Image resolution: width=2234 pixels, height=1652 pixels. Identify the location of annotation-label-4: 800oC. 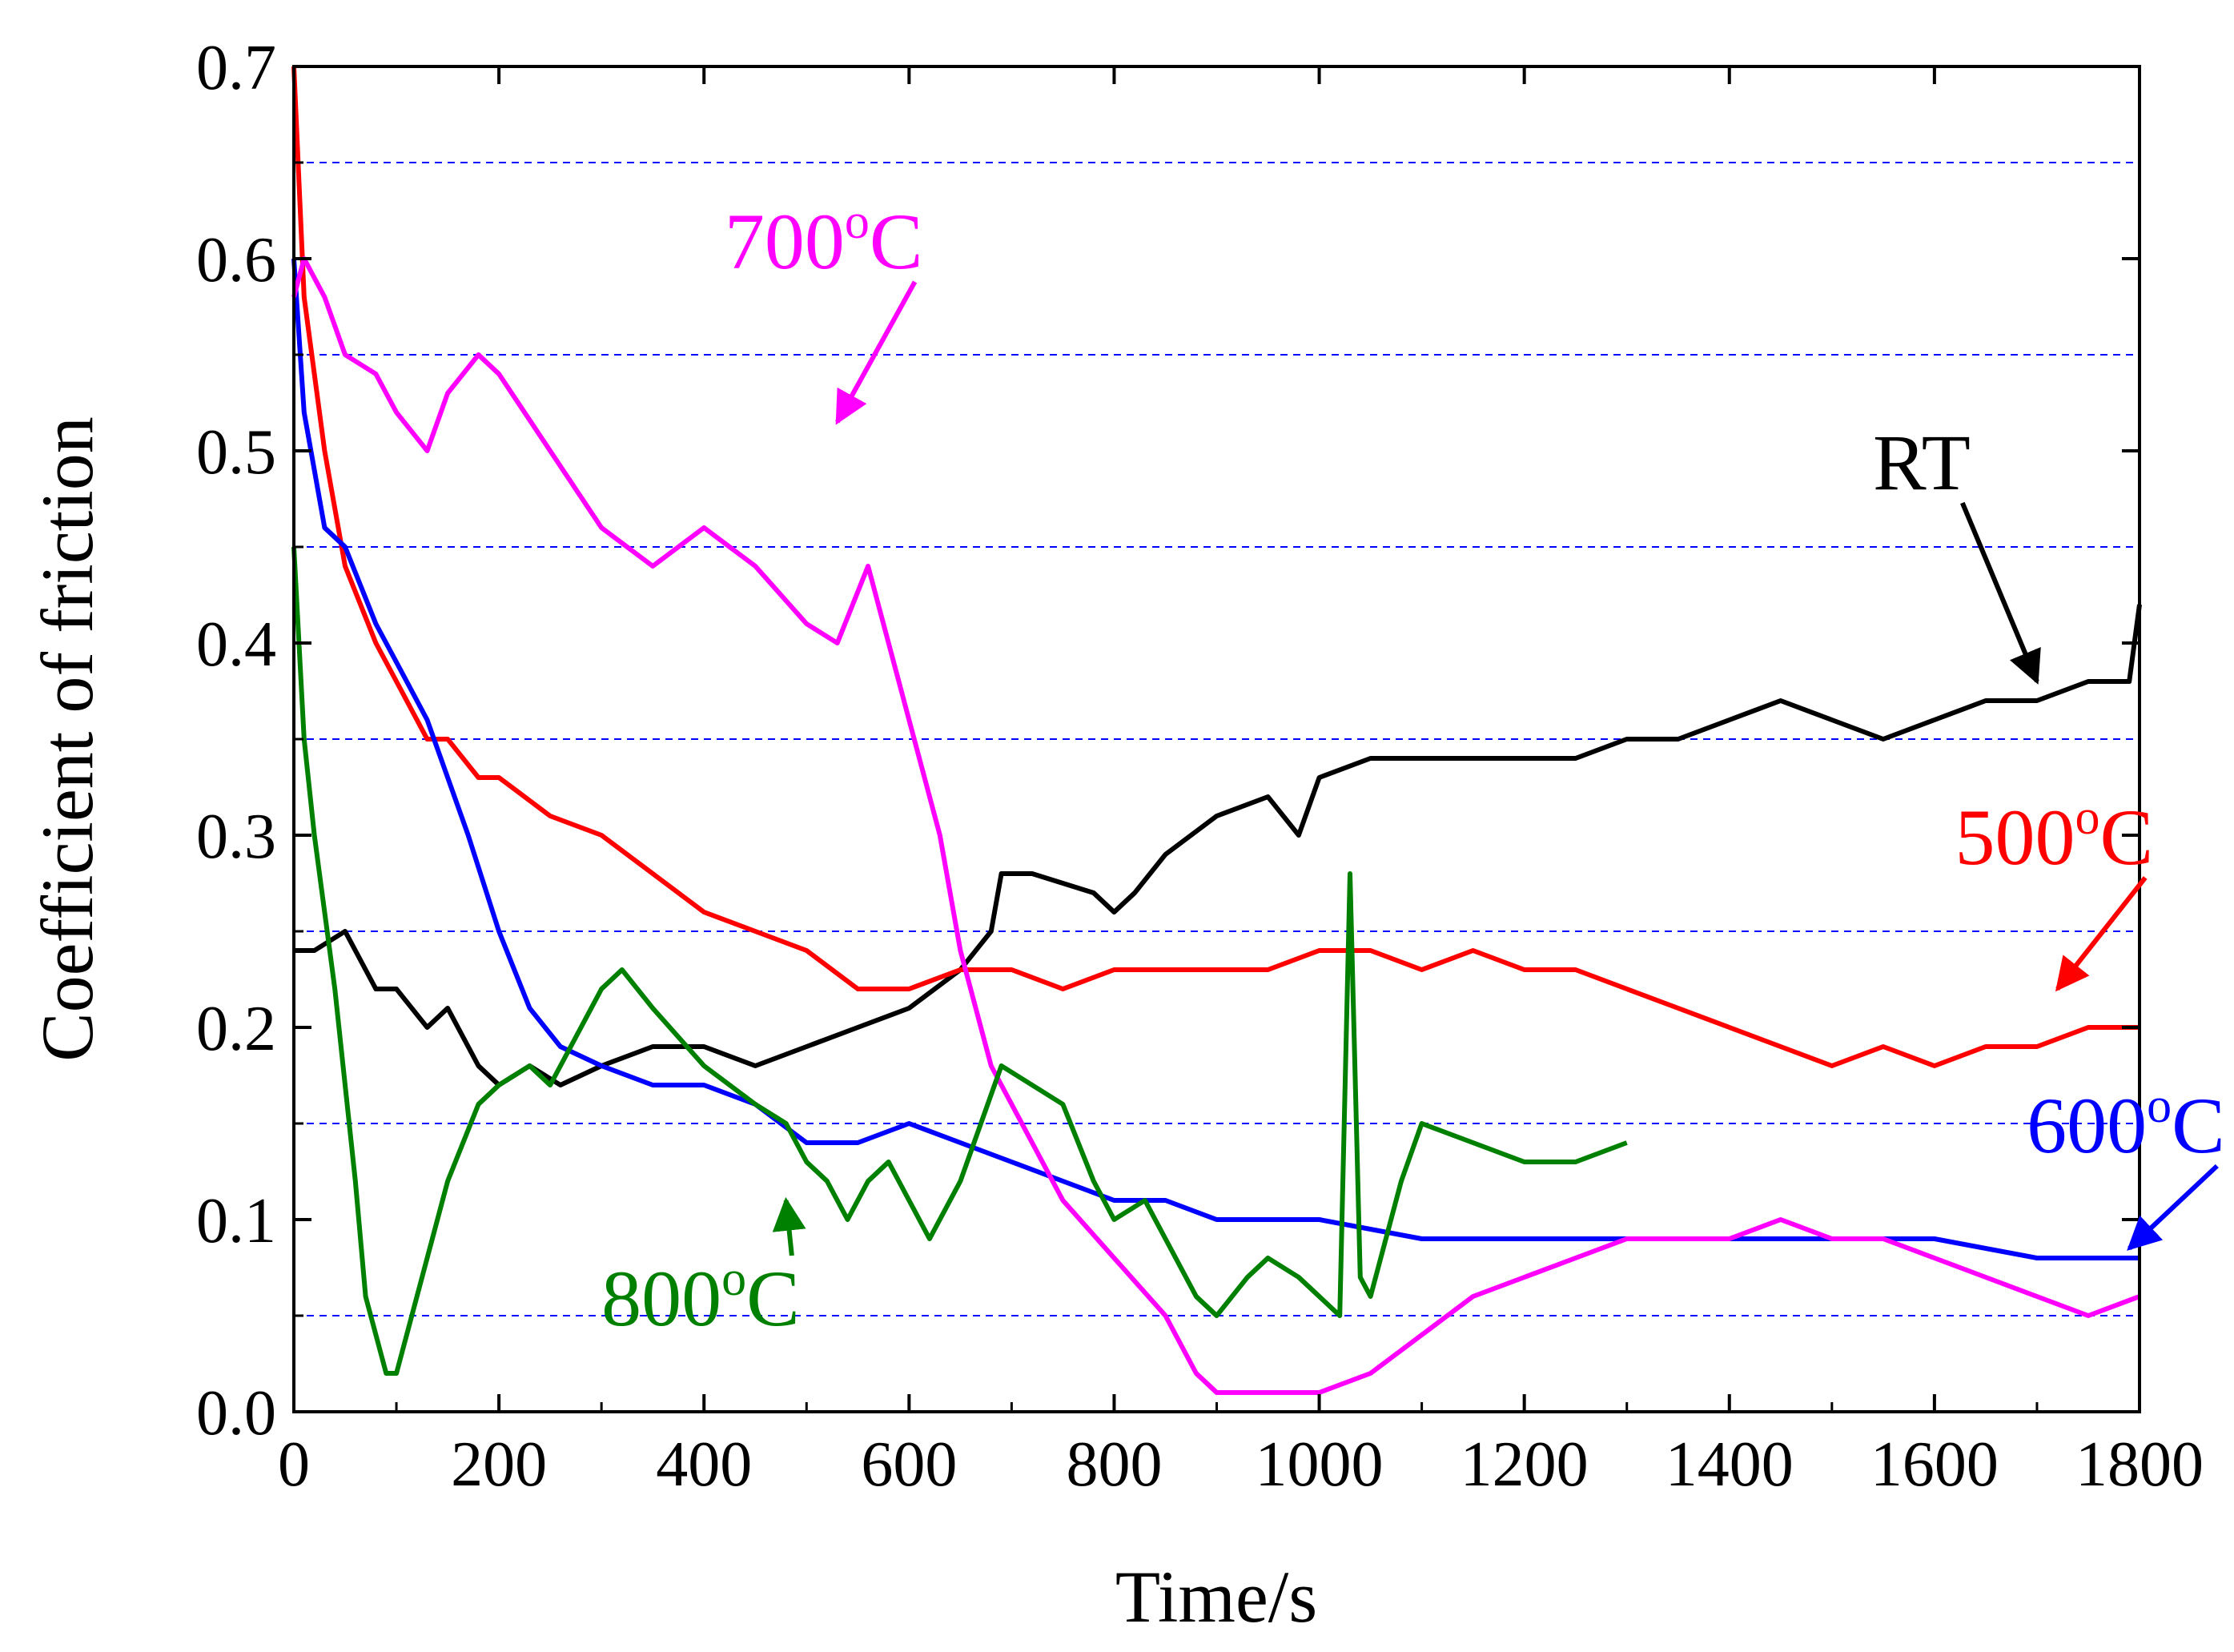
(700, 1297).